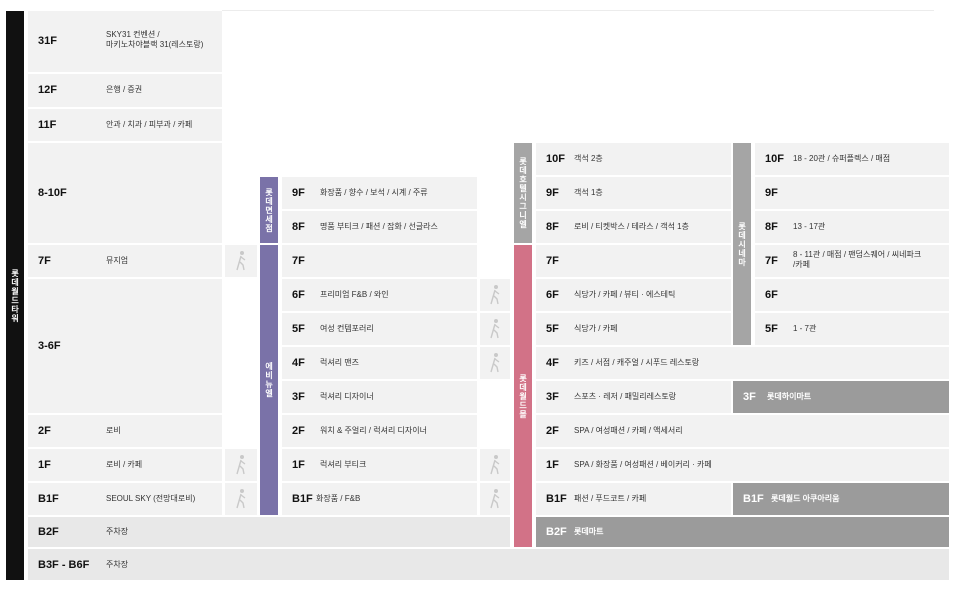 The image size is (962, 591). What do you see at coordinates (852, 193) in the screenshot?
I see `cinema-floor-9f: 9F` at bounding box center [852, 193].